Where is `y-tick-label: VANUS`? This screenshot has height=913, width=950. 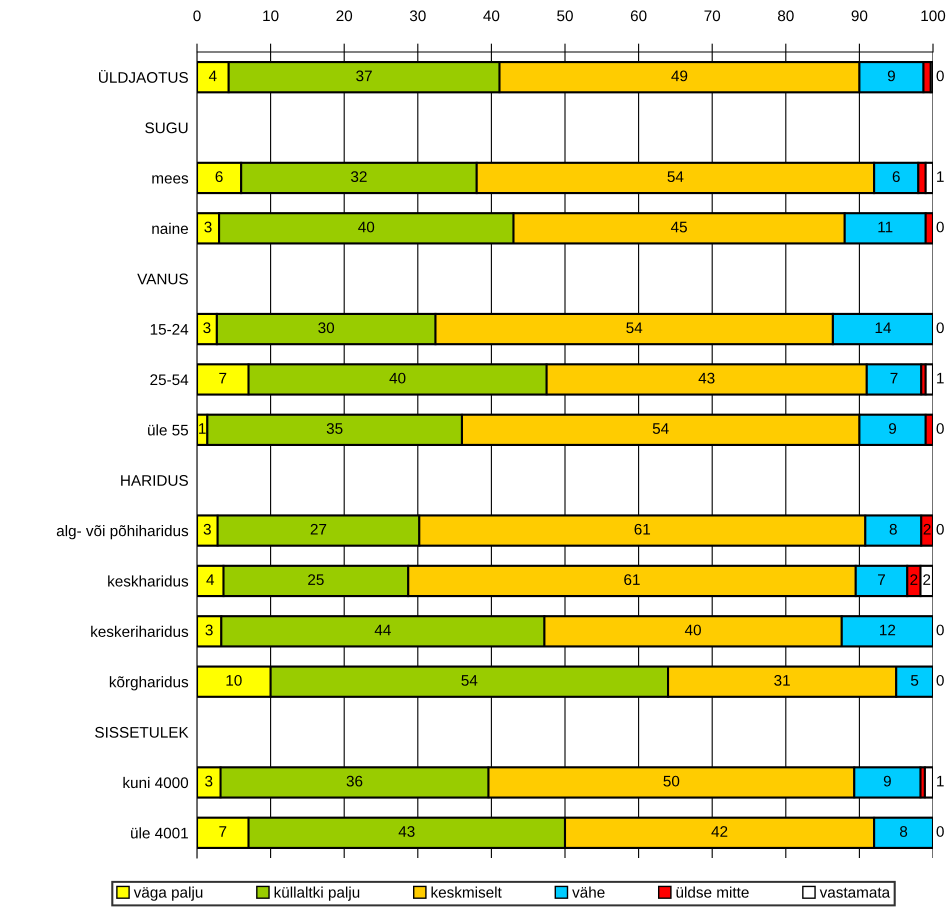 y-tick-label: VANUS is located at coordinates (162, 279).